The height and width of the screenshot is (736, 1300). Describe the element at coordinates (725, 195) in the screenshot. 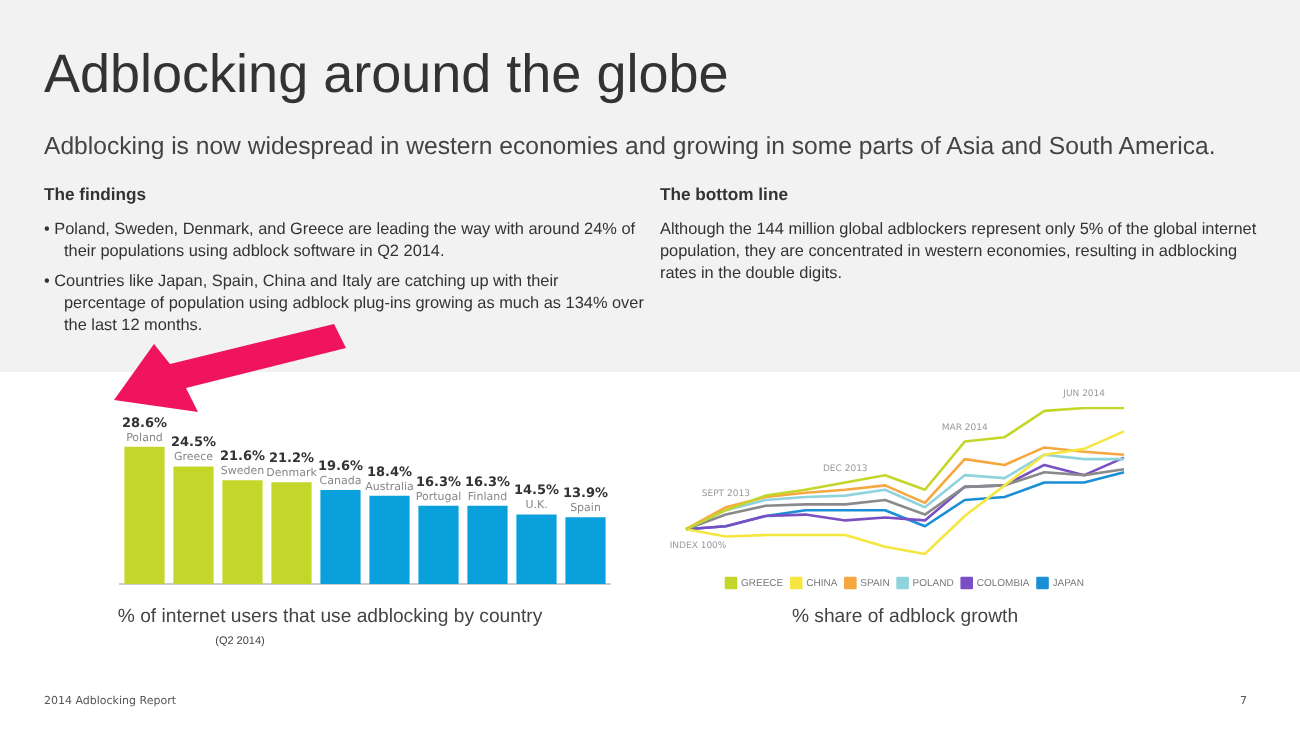

I see `text: The bottom line` at that location.